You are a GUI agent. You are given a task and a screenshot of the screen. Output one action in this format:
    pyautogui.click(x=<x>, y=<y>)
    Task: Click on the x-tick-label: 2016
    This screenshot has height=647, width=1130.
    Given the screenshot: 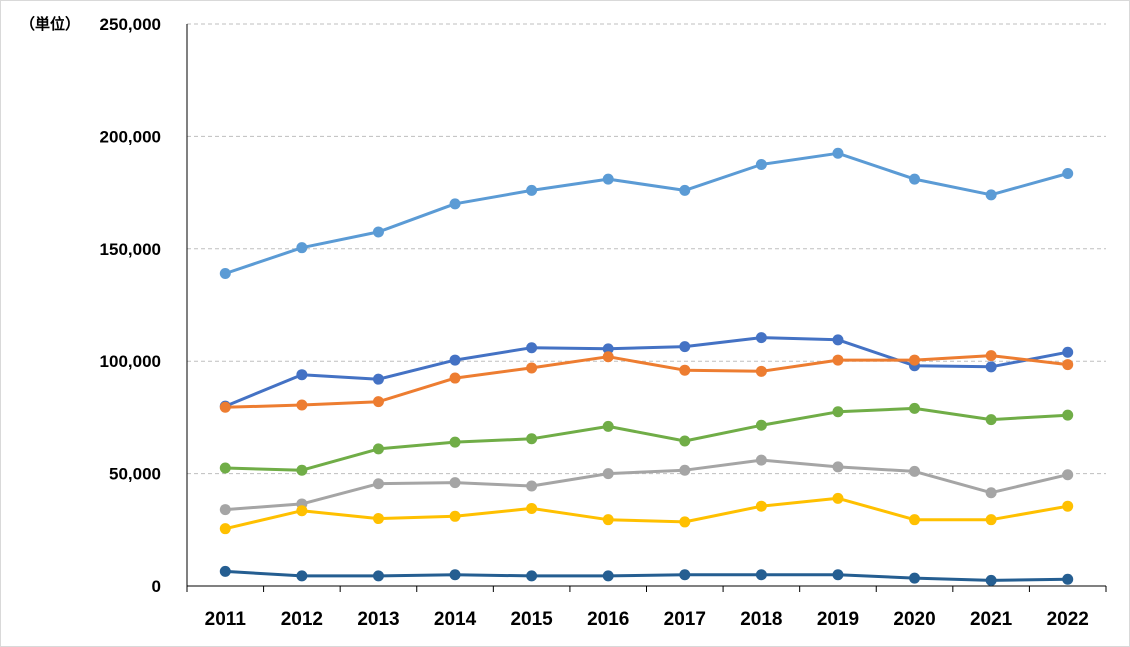 What is the action you would take?
    pyautogui.click(x=608, y=619)
    